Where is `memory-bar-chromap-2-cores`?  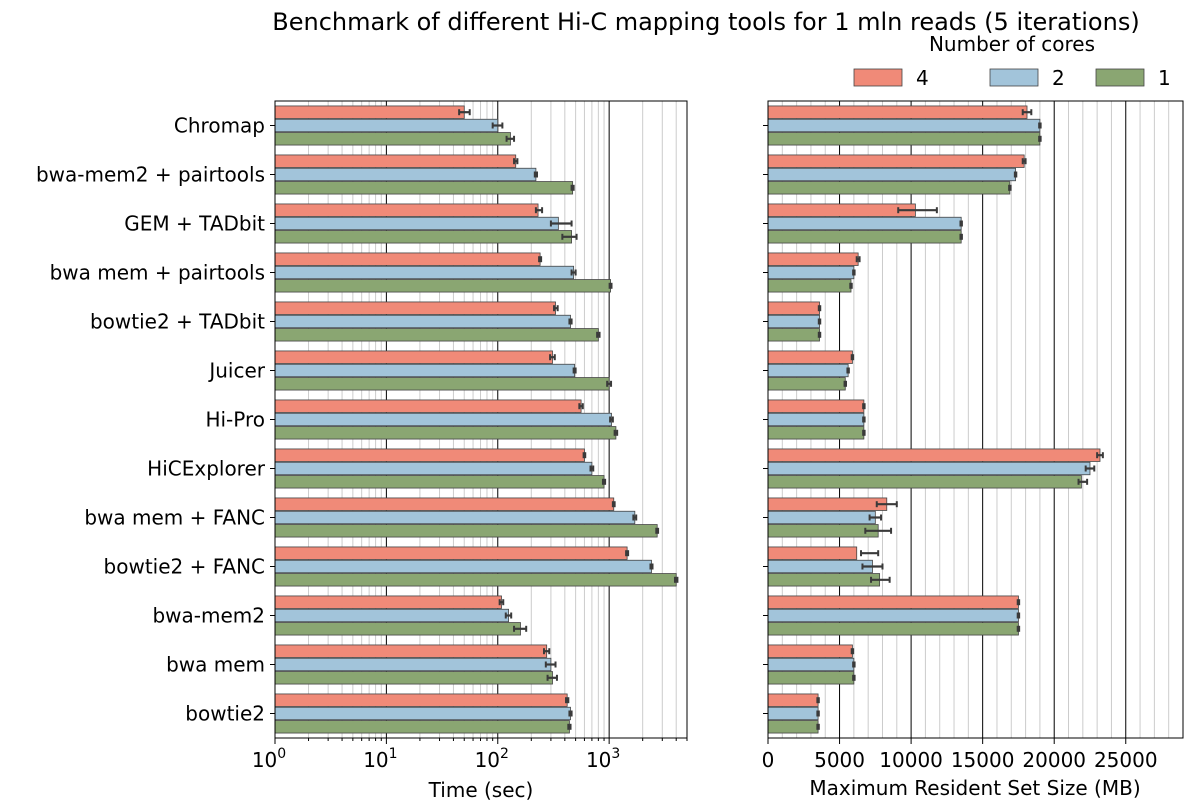 memory-bar-chromap-2-cores is located at coordinates (904, 125).